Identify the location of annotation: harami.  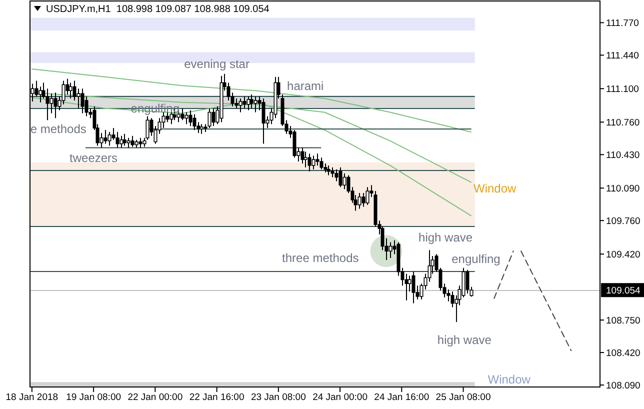
(305, 85).